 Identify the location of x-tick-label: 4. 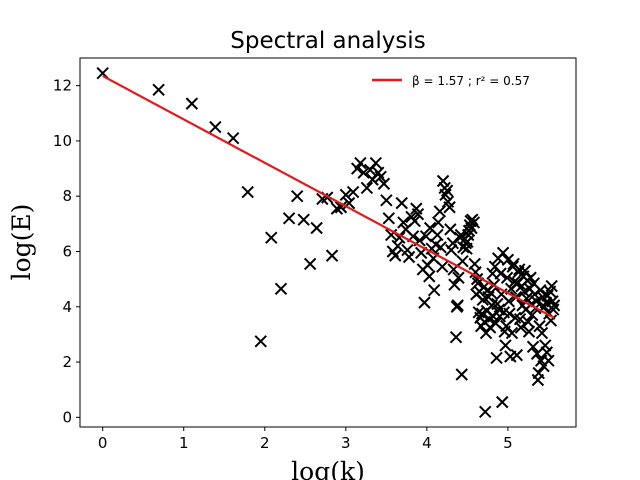
(427, 443).